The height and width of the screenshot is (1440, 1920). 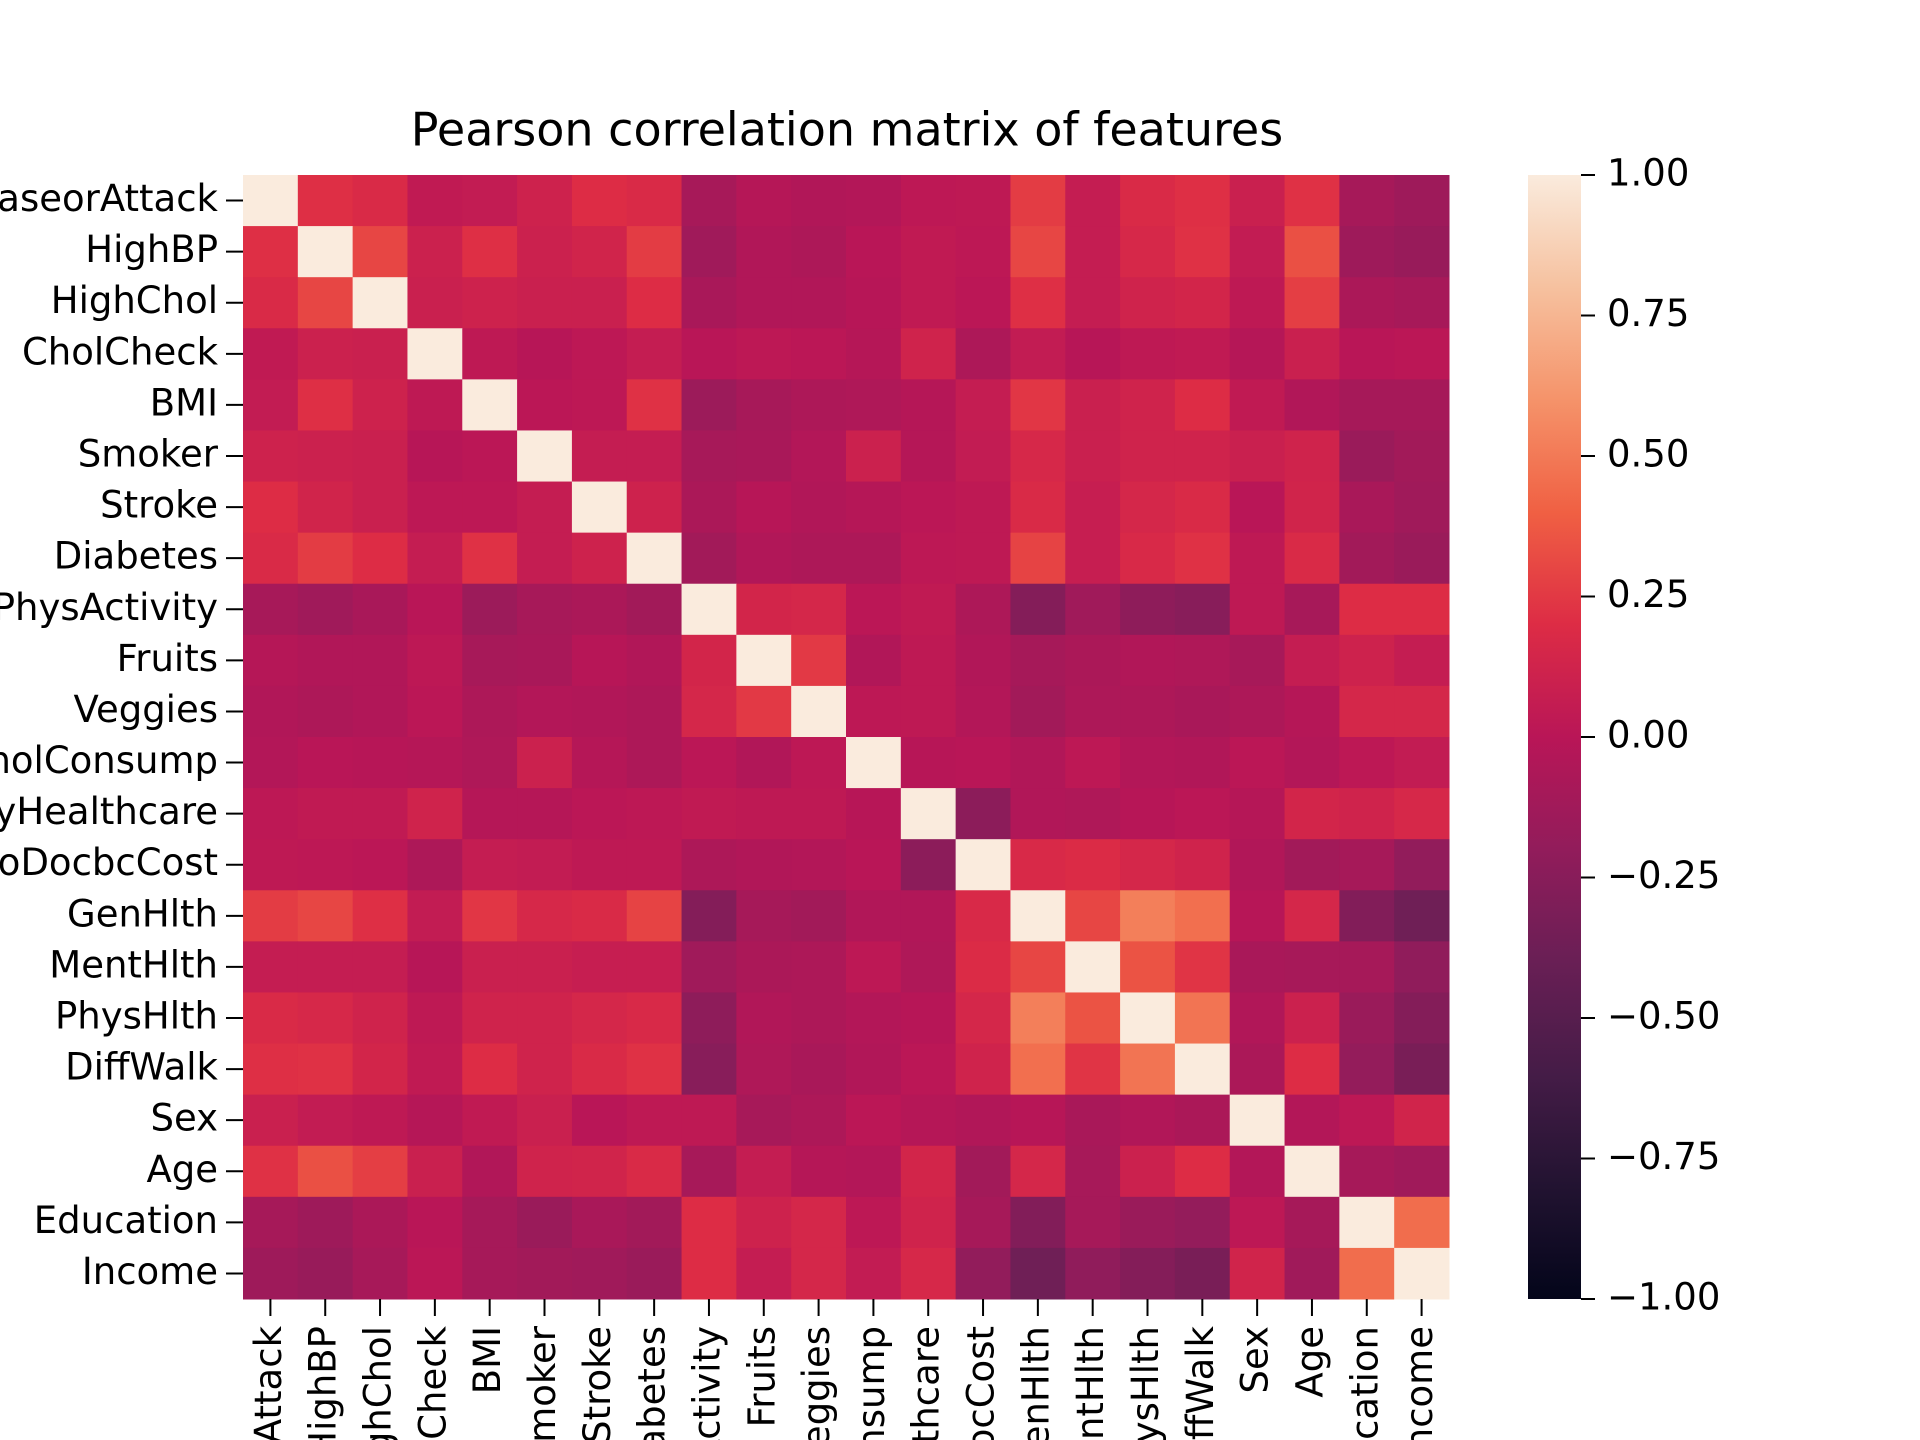 I want to click on colorbar-tick-label: 1.00, so click(x=1648, y=173).